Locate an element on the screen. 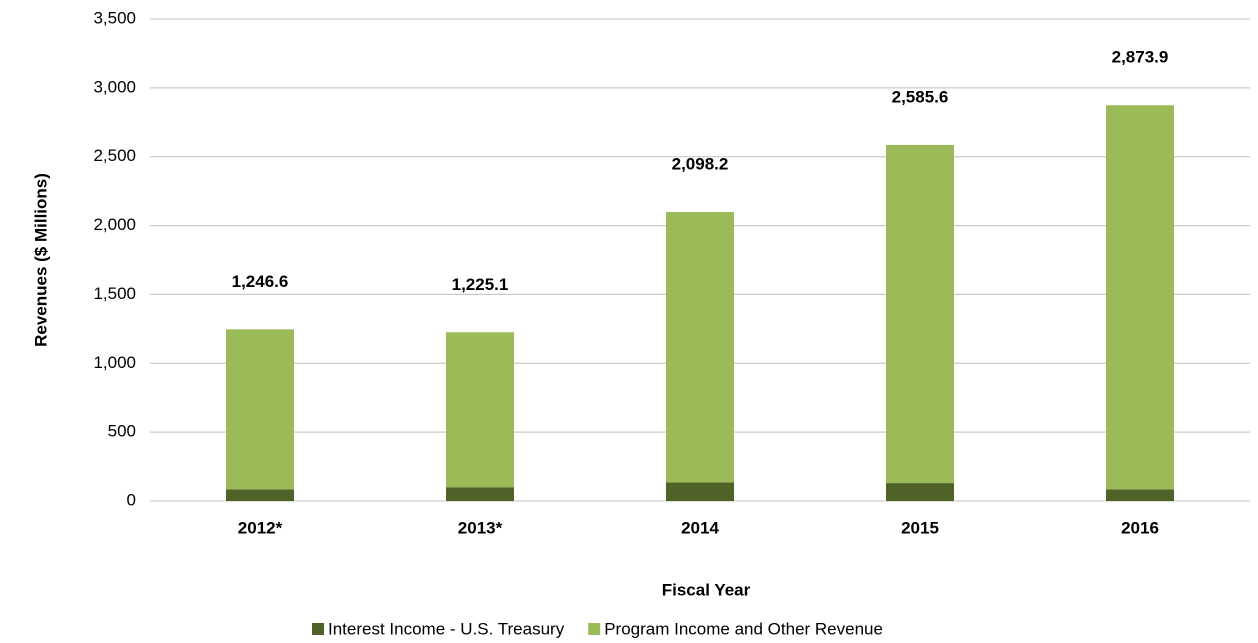  x-axis-title: Fiscal Year is located at coordinates (706, 589).